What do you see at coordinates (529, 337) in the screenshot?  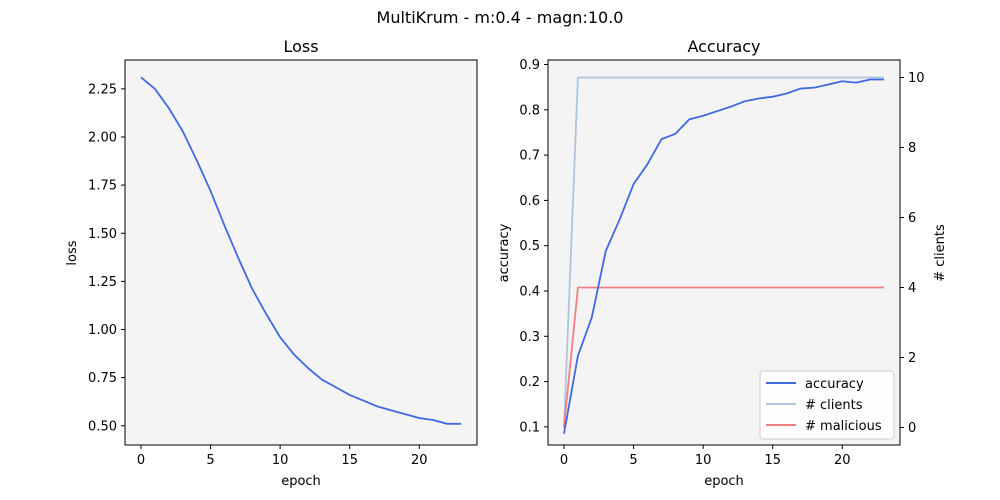 I see `y-tick-label: 0.3` at bounding box center [529, 337].